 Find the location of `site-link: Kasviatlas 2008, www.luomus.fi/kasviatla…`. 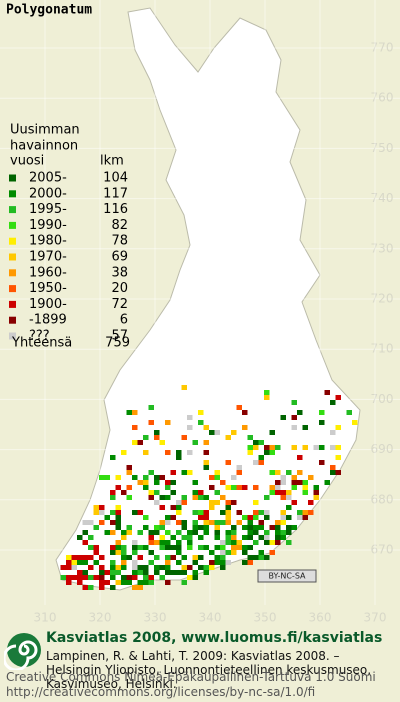

site-link: Kasviatlas 2008, www.luomus.fi/kasviatla… is located at coordinates (214, 638).